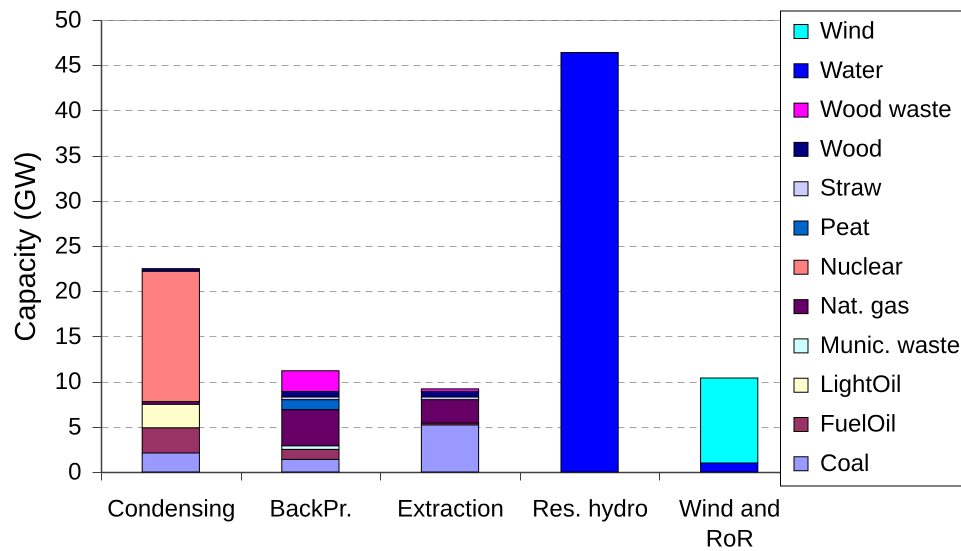 This screenshot has width=961, height=551. Describe the element at coordinates (171, 509) in the screenshot. I see `x-tick-label: Condensing` at that location.